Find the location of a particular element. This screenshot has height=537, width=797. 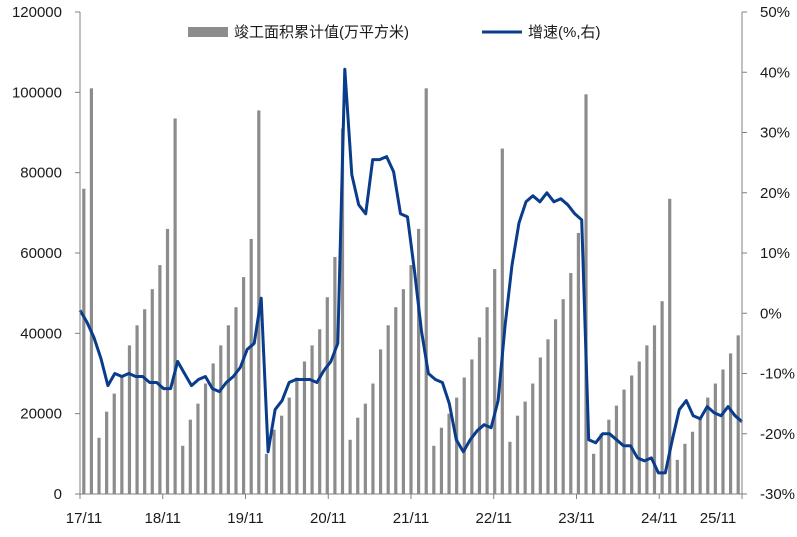

left-tick-label: 100000 is located at coordinates (37, 92).